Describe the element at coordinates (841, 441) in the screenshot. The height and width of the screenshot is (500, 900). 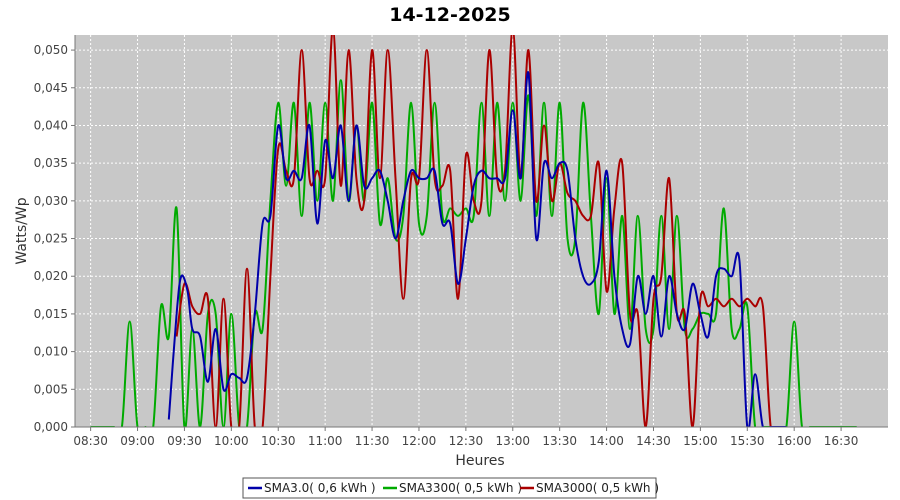
I see `x-tick-label: 16:30` at that location.